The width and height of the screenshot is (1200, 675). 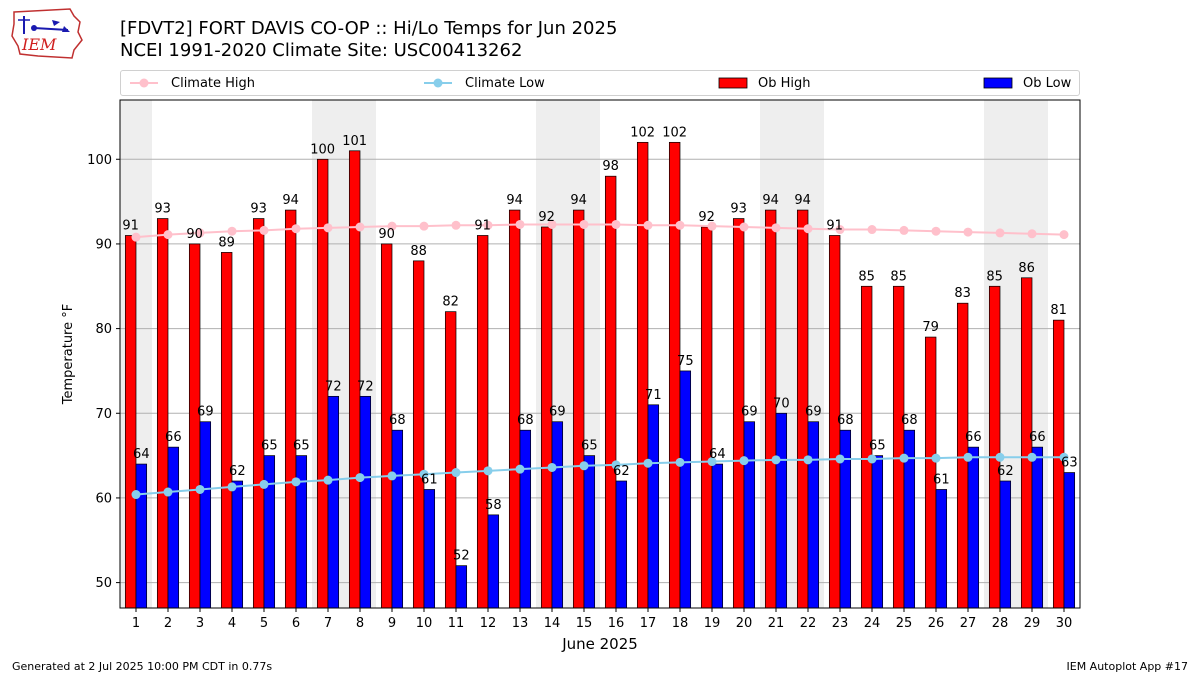 What do you see at coordinates (733, 83) in the screenshot?
I see `ob-high-swatch` at bounding box center [733, 83].